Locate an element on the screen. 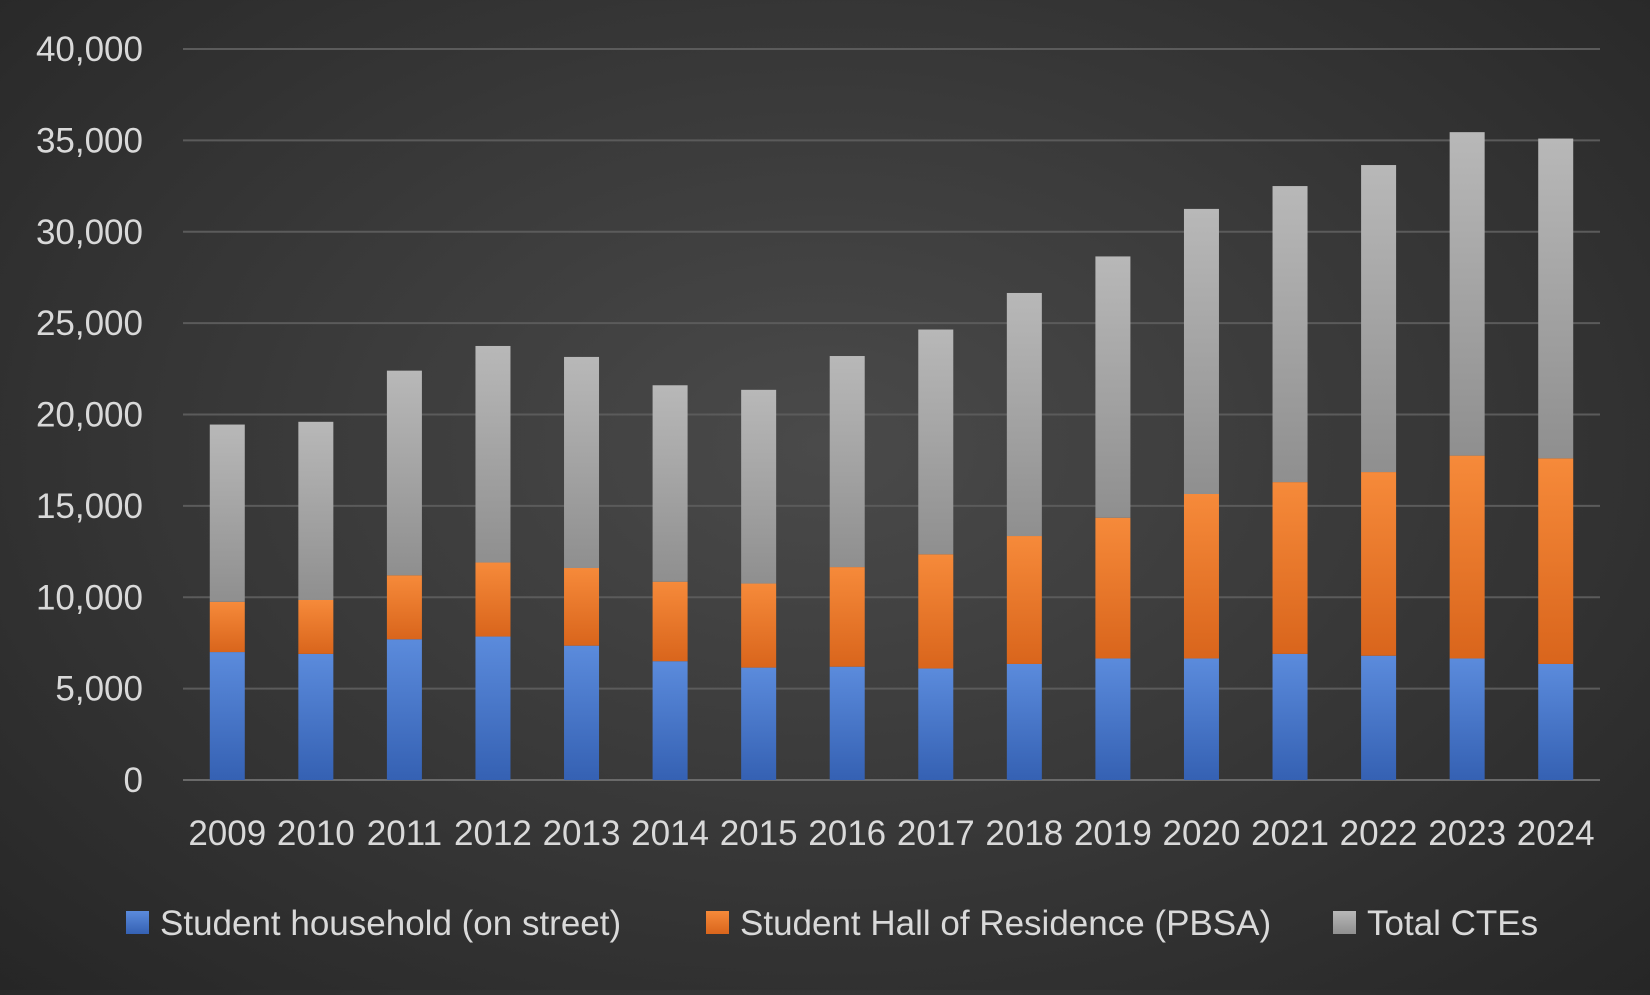 This screenshot has height=995, width=1650. x-tick-label: 2011 is located at coordinates (404, 833).